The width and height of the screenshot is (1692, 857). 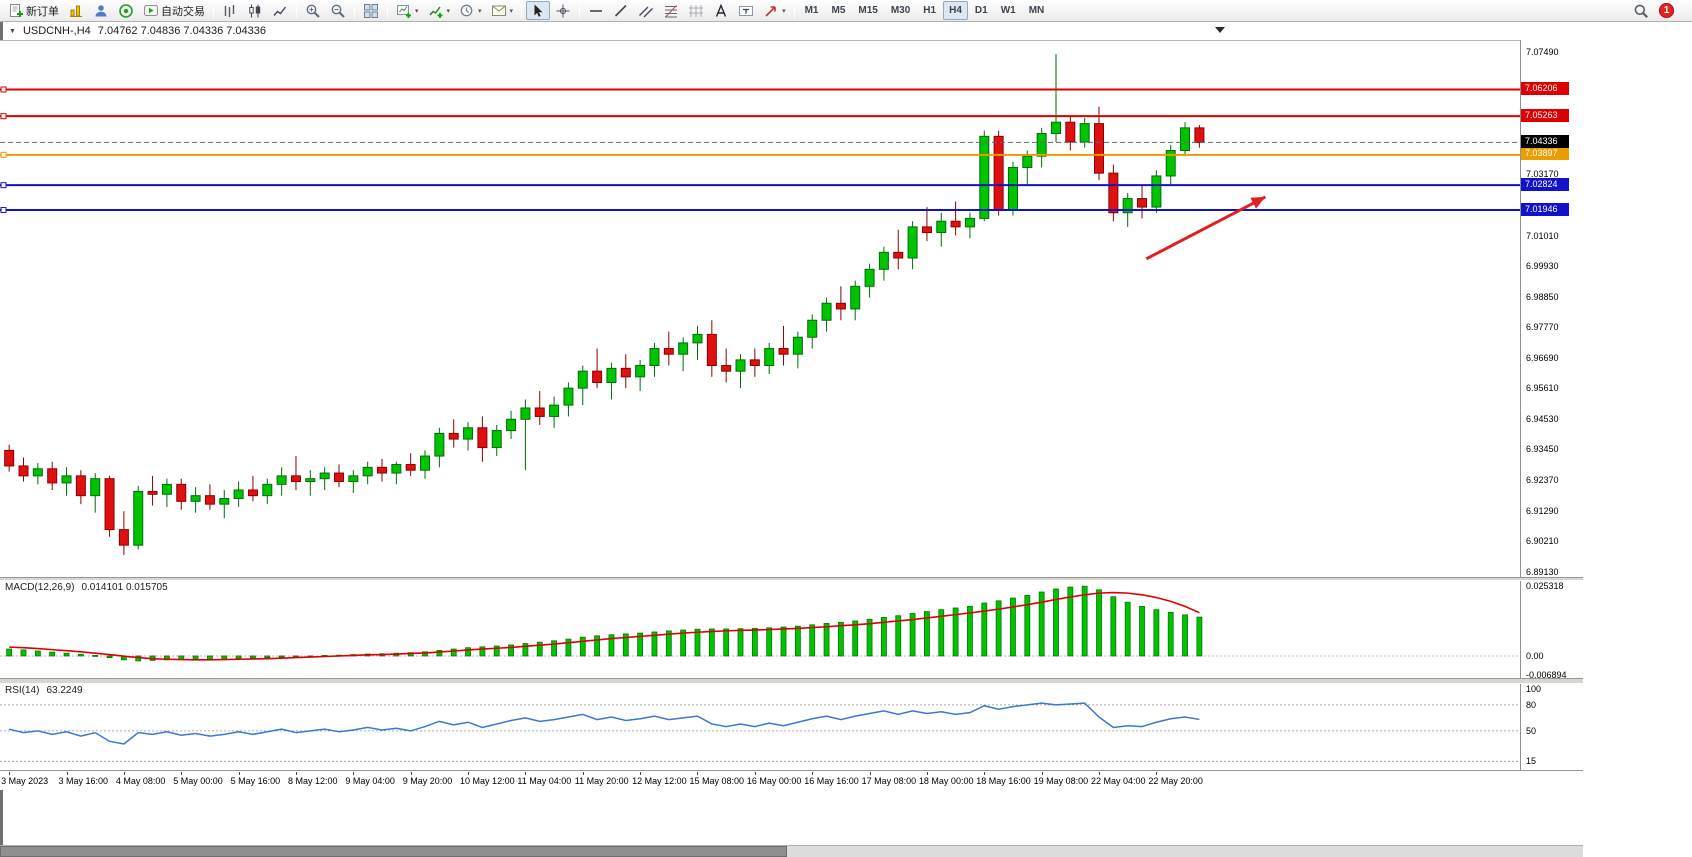 I want to click on timeframe-m1-button: M1, so click(x=812, y=10).